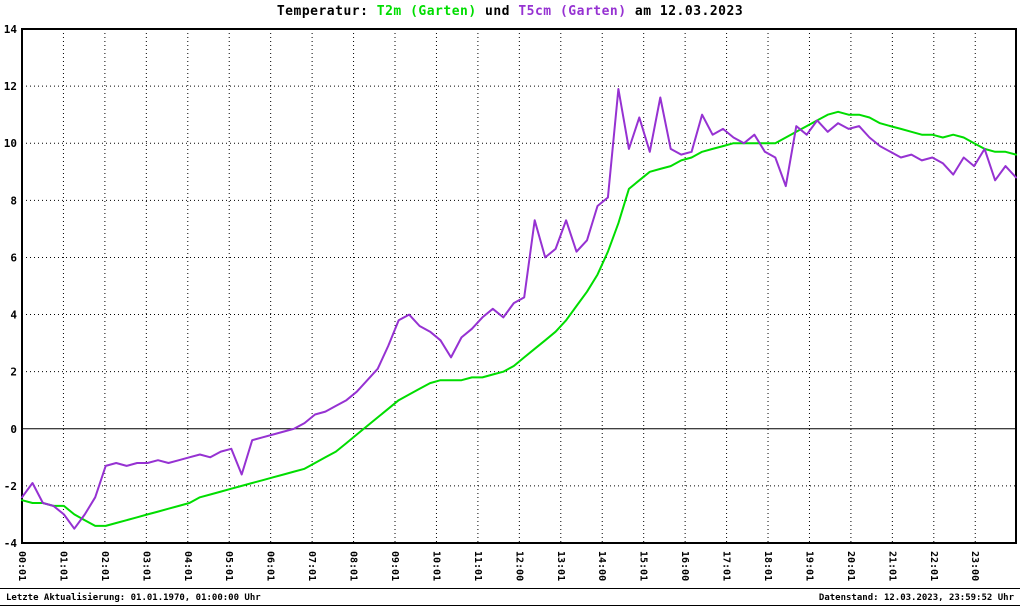 The image size is (1020, 606). Describe the element at coordinates (518, 566) in the screenshot. I see `x-tick-label: 12:00` at that location.